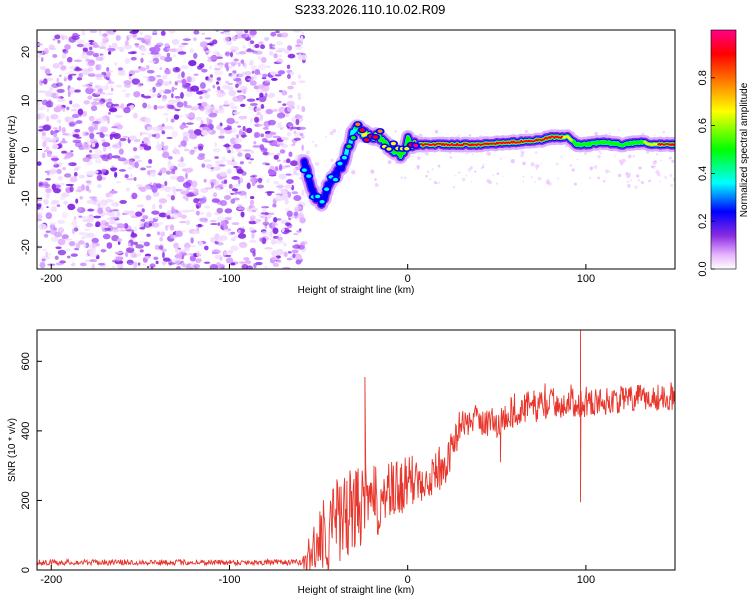 The image size is (750, 600). Describe the element at coordinates (586, 580) in the screenshot. I see `snr-x-tick-label: 100` at that location.